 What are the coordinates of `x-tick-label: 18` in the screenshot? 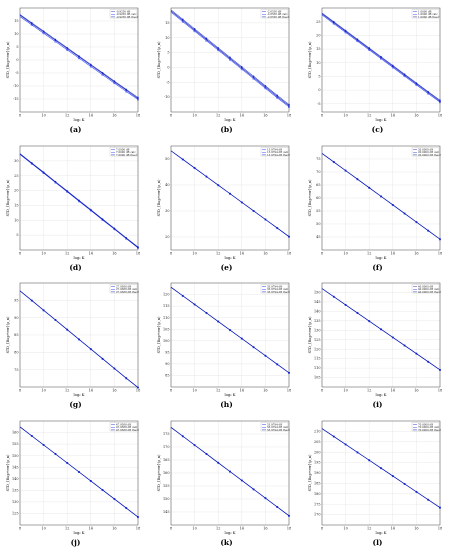 It's located at (138, 253).